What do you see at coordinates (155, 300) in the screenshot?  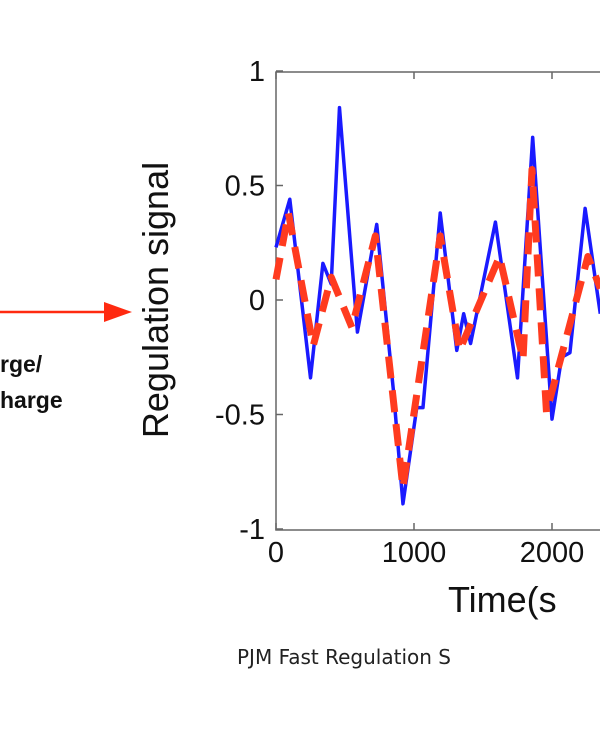 I see `y-axis-label: Regulation signal` at bounding box center [155, 300].